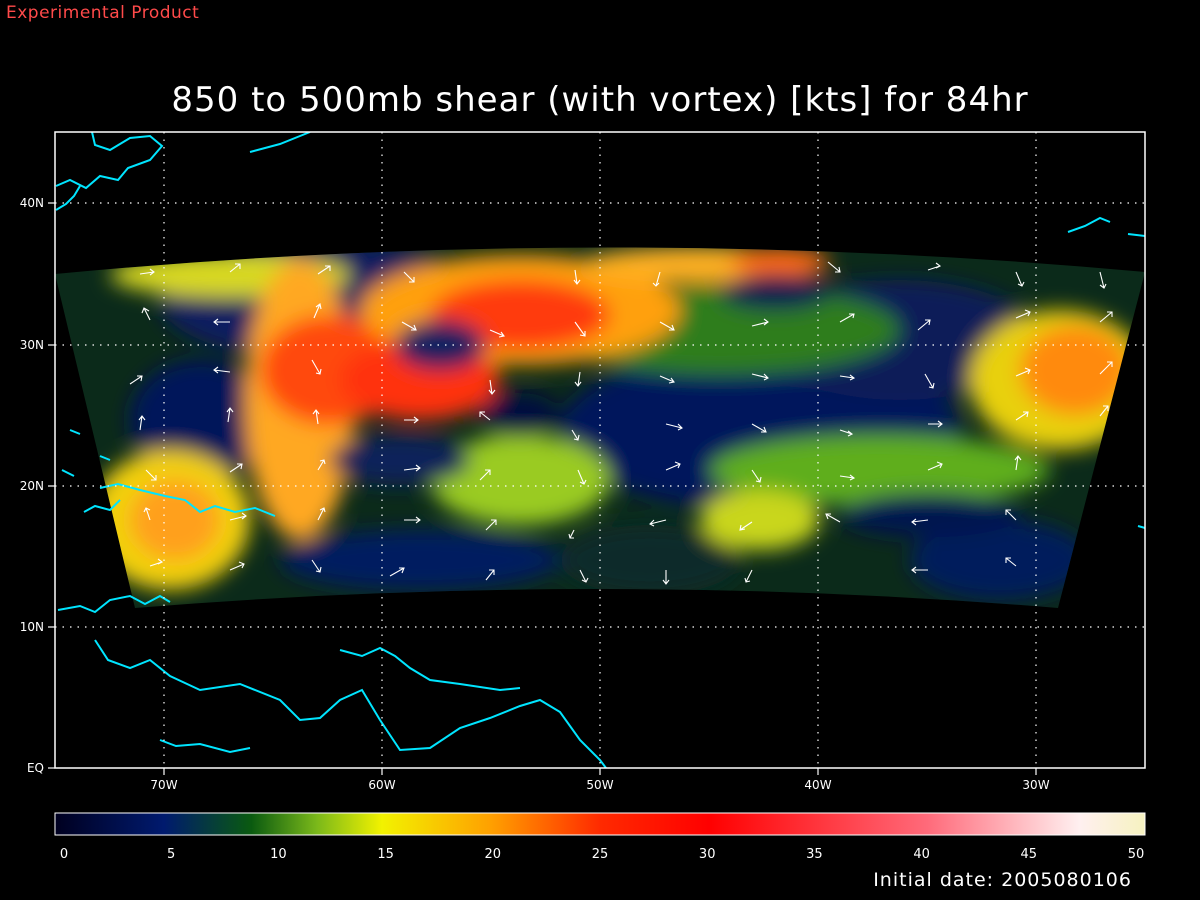 The height and width of the screenshot is (900, 1200). I want to click on lat-label: 20N, so click(32, 486).